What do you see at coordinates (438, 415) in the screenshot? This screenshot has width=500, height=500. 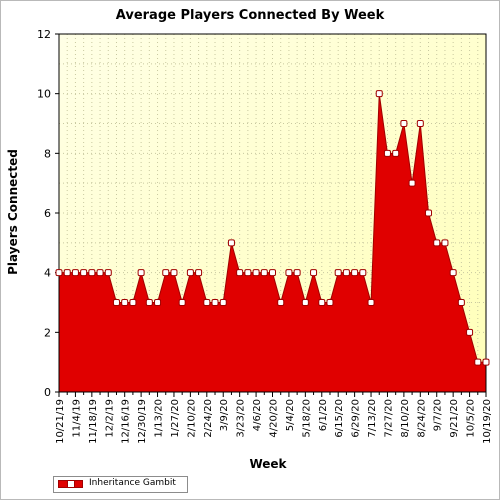 I see `x-tick-label: 9/7/20` at bounding box center [438, 415].